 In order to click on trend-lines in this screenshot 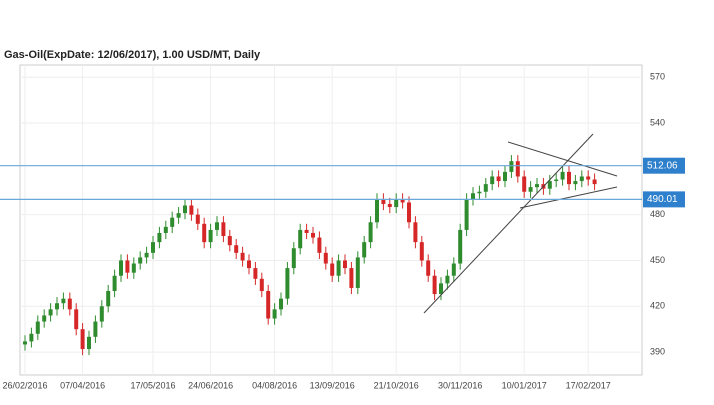, I will do `click(520, 223)`.